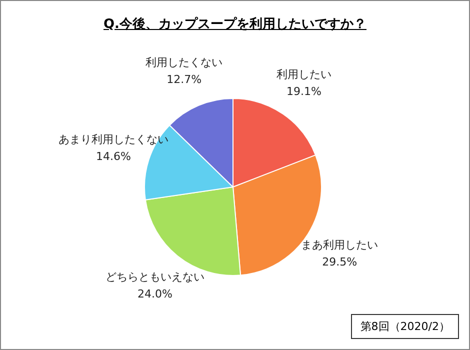 The width and height of the screenshot is (470, 350). I want to click on slice-label: 利用したくない, so click(184, 63).